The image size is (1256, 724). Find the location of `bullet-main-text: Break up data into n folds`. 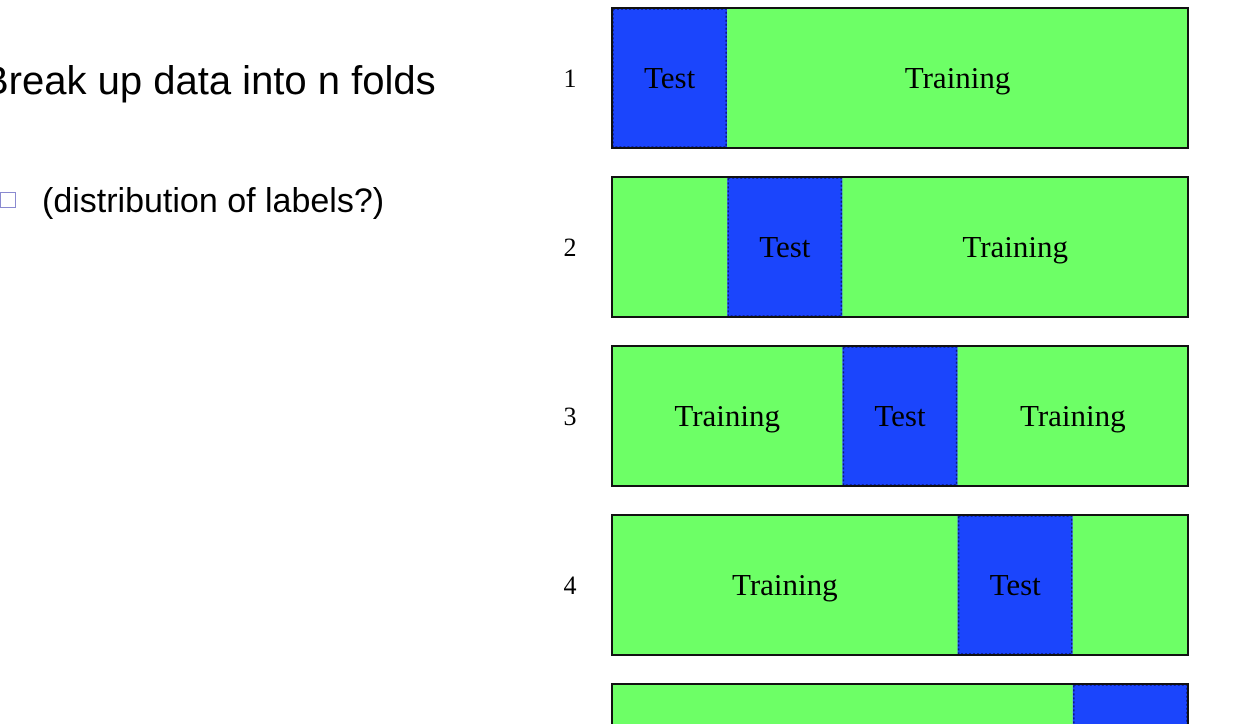

bullet-main-text: Break up data into n folds is located at coordinates (218, 81).